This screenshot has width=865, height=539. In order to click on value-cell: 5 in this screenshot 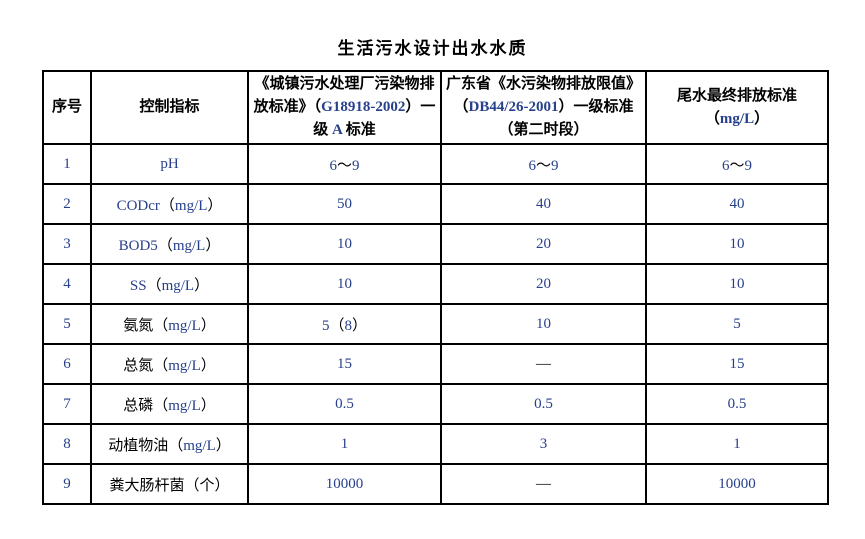, I will do `click(737, 324)`.